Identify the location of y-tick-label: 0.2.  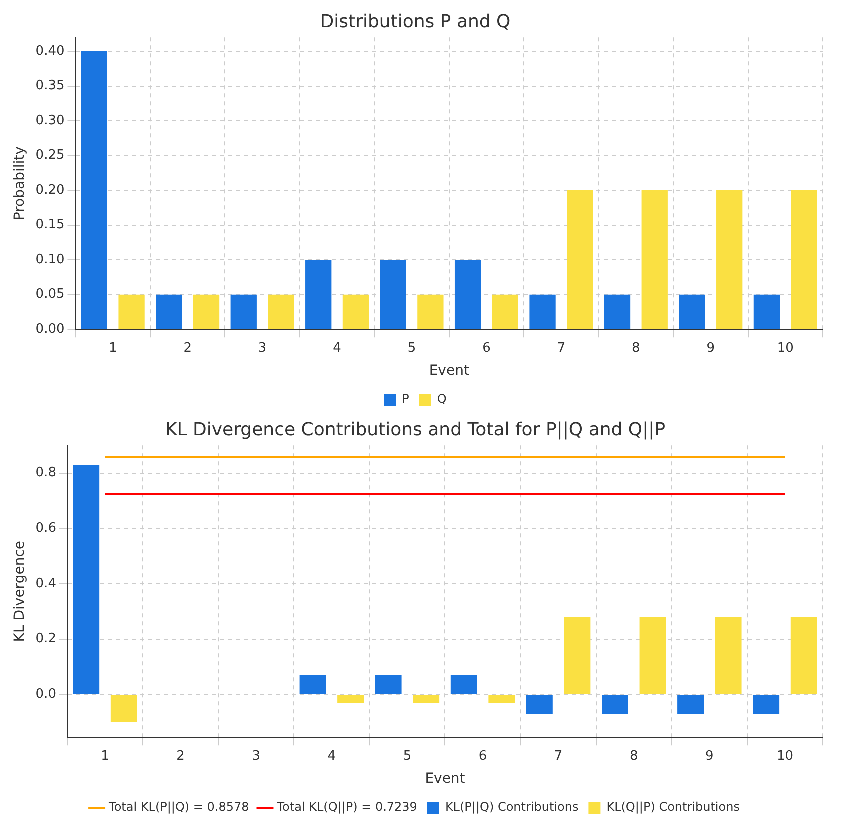
(46, 639).